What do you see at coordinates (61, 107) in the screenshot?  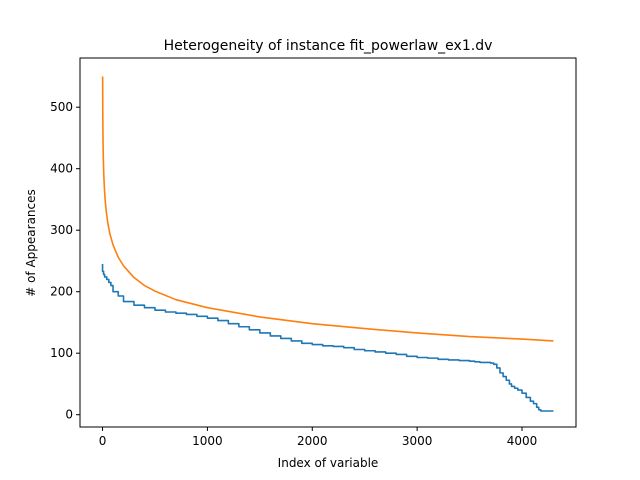 I see `y-tick-label: 500` at bounding box center [61, 107].